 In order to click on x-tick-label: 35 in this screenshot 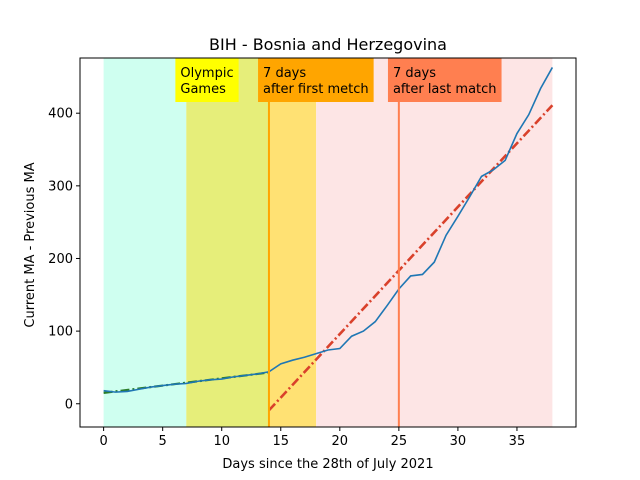, I will do `click(517, 441)`.